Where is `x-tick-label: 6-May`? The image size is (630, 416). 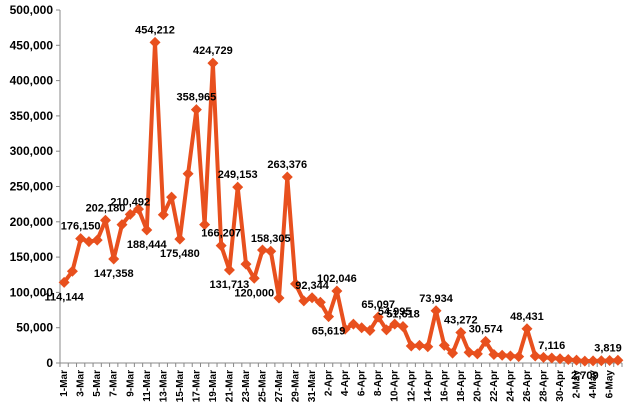 x-tick-label: 6-May is located at coordinates (610, 384).